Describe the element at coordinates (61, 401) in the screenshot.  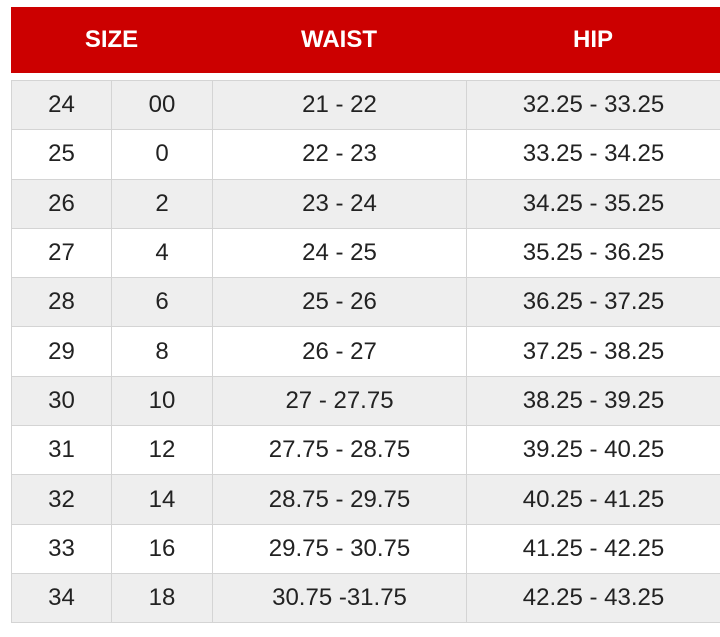
I see `size-numeric-cell: 30` at that location.